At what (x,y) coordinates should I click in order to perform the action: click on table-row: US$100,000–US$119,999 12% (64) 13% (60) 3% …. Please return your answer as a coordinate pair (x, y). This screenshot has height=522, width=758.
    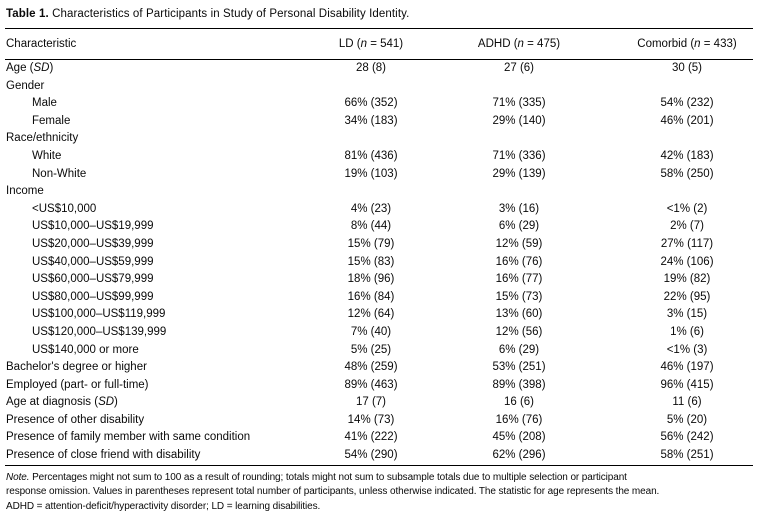
    Looking at the image, I should click on (379, 315).